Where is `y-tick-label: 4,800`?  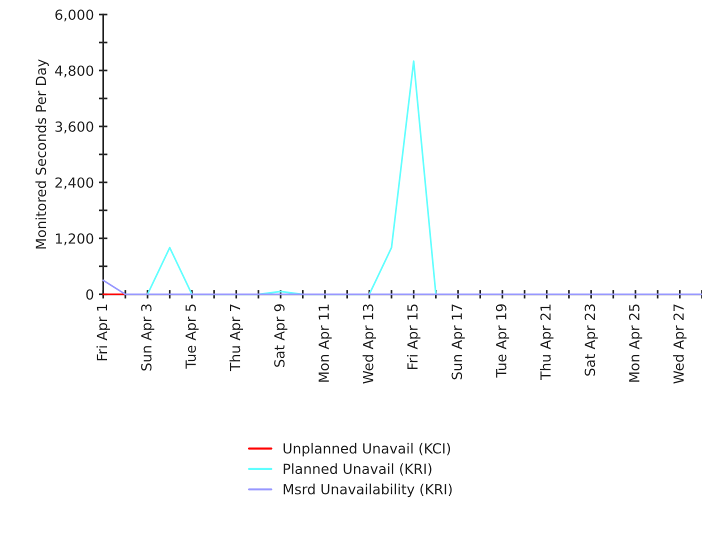
y-tick-label: 4,800 is located at coordinates (74, 71).